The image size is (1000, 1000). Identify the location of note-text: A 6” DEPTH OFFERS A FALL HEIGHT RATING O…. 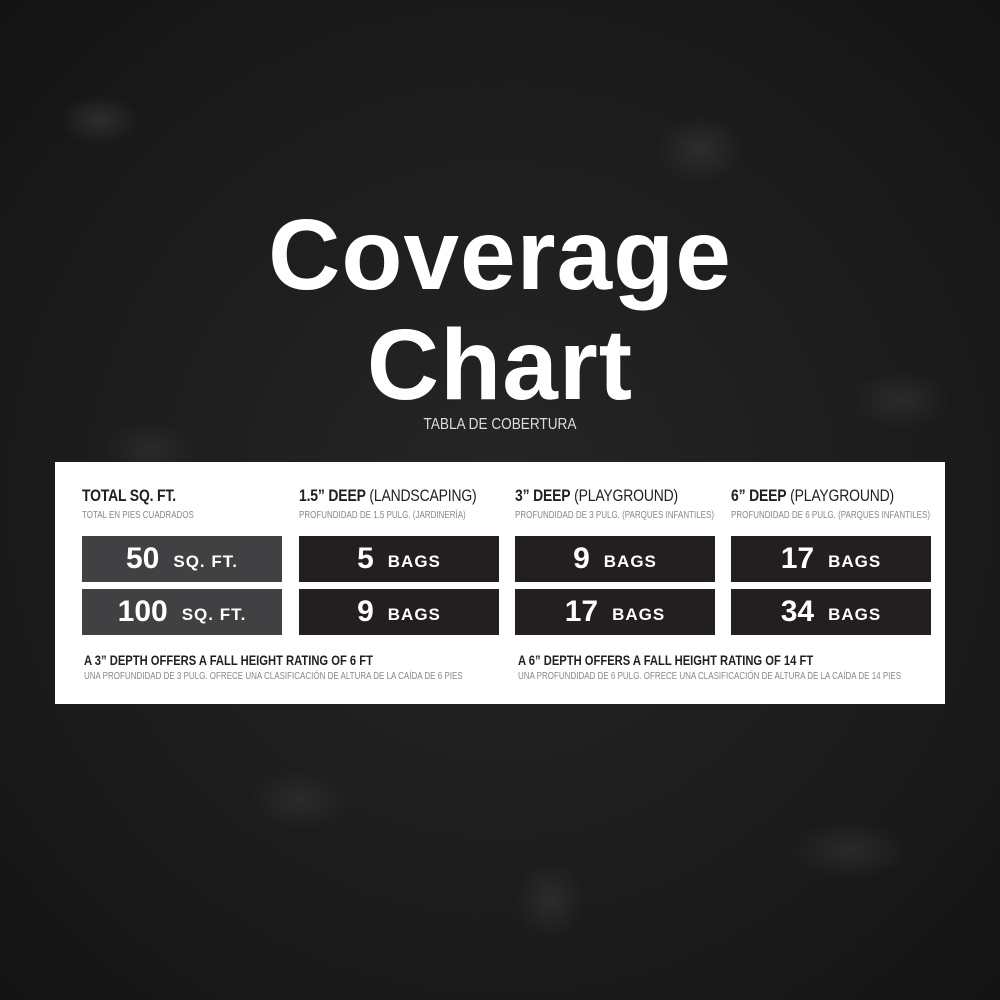
(666, 660).